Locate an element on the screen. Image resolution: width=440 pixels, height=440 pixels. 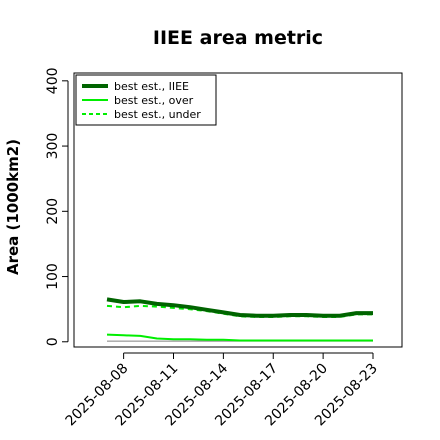
y-tick-label: 300 is located at coordinates (53, 146).